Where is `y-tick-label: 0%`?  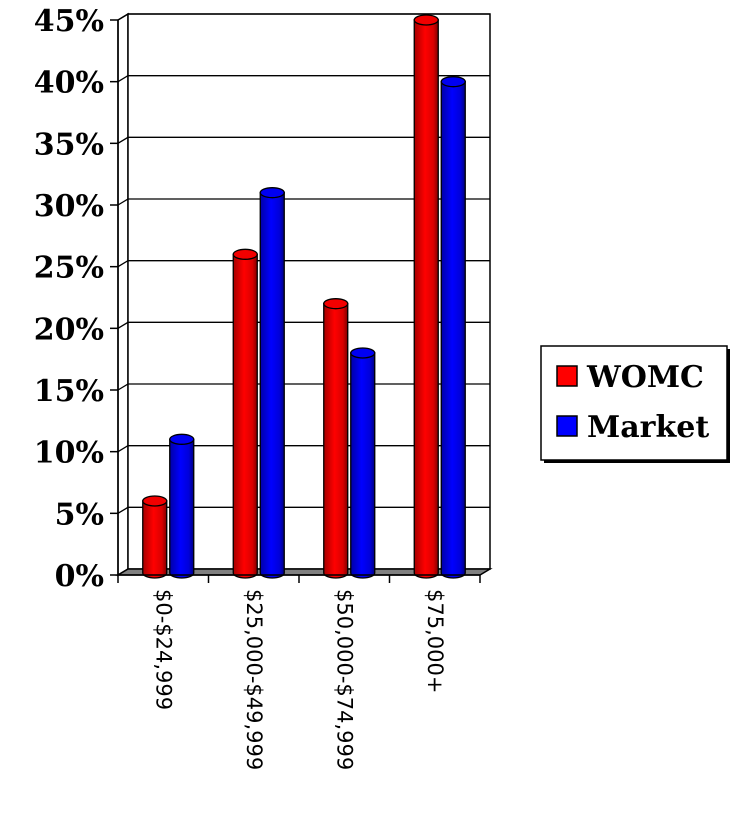 y-tick-label: 0% is located at coordinates (79, 576).